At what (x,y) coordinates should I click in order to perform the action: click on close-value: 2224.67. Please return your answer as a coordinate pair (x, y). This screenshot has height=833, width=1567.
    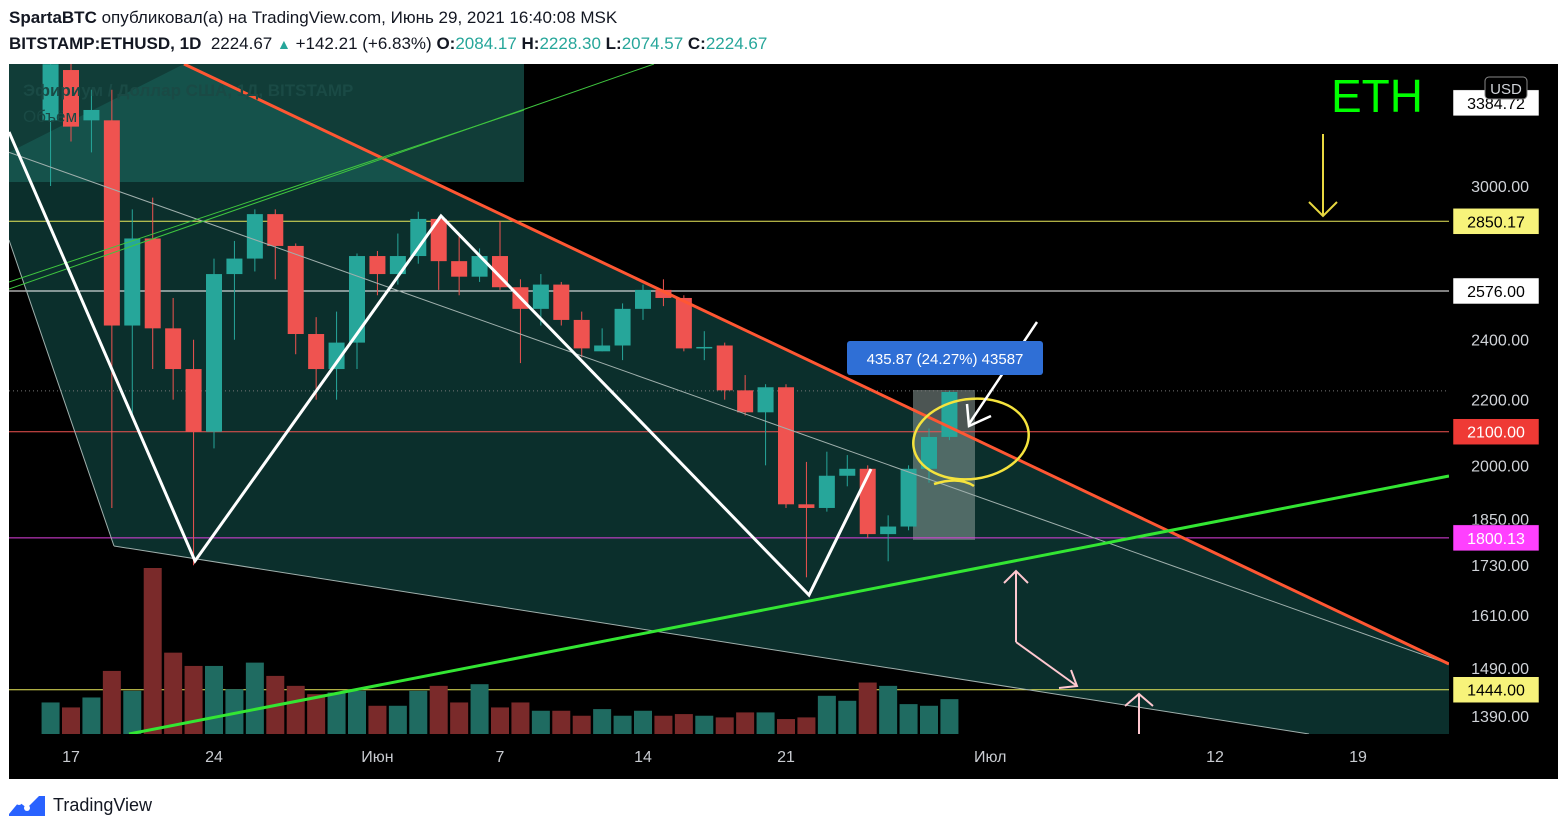
    Looking at the image, I should click on (736, 43).